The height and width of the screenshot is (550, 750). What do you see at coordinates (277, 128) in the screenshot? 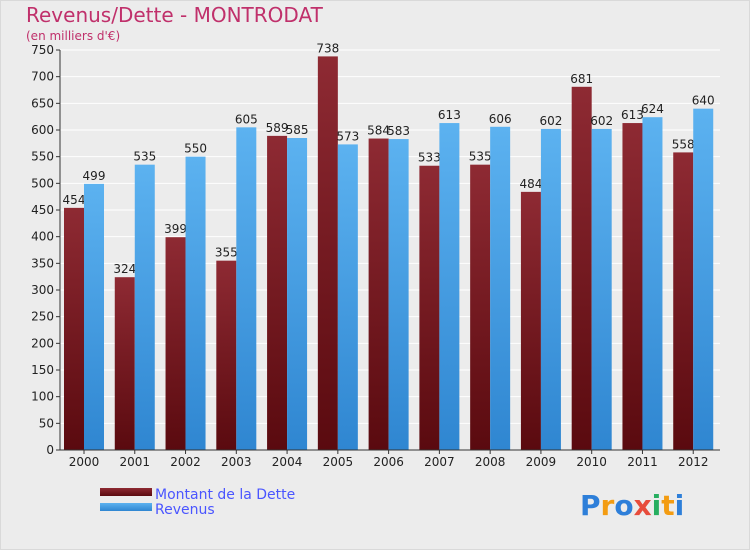
I see `value-label-debt: 589` at bounding box center [277, 128].